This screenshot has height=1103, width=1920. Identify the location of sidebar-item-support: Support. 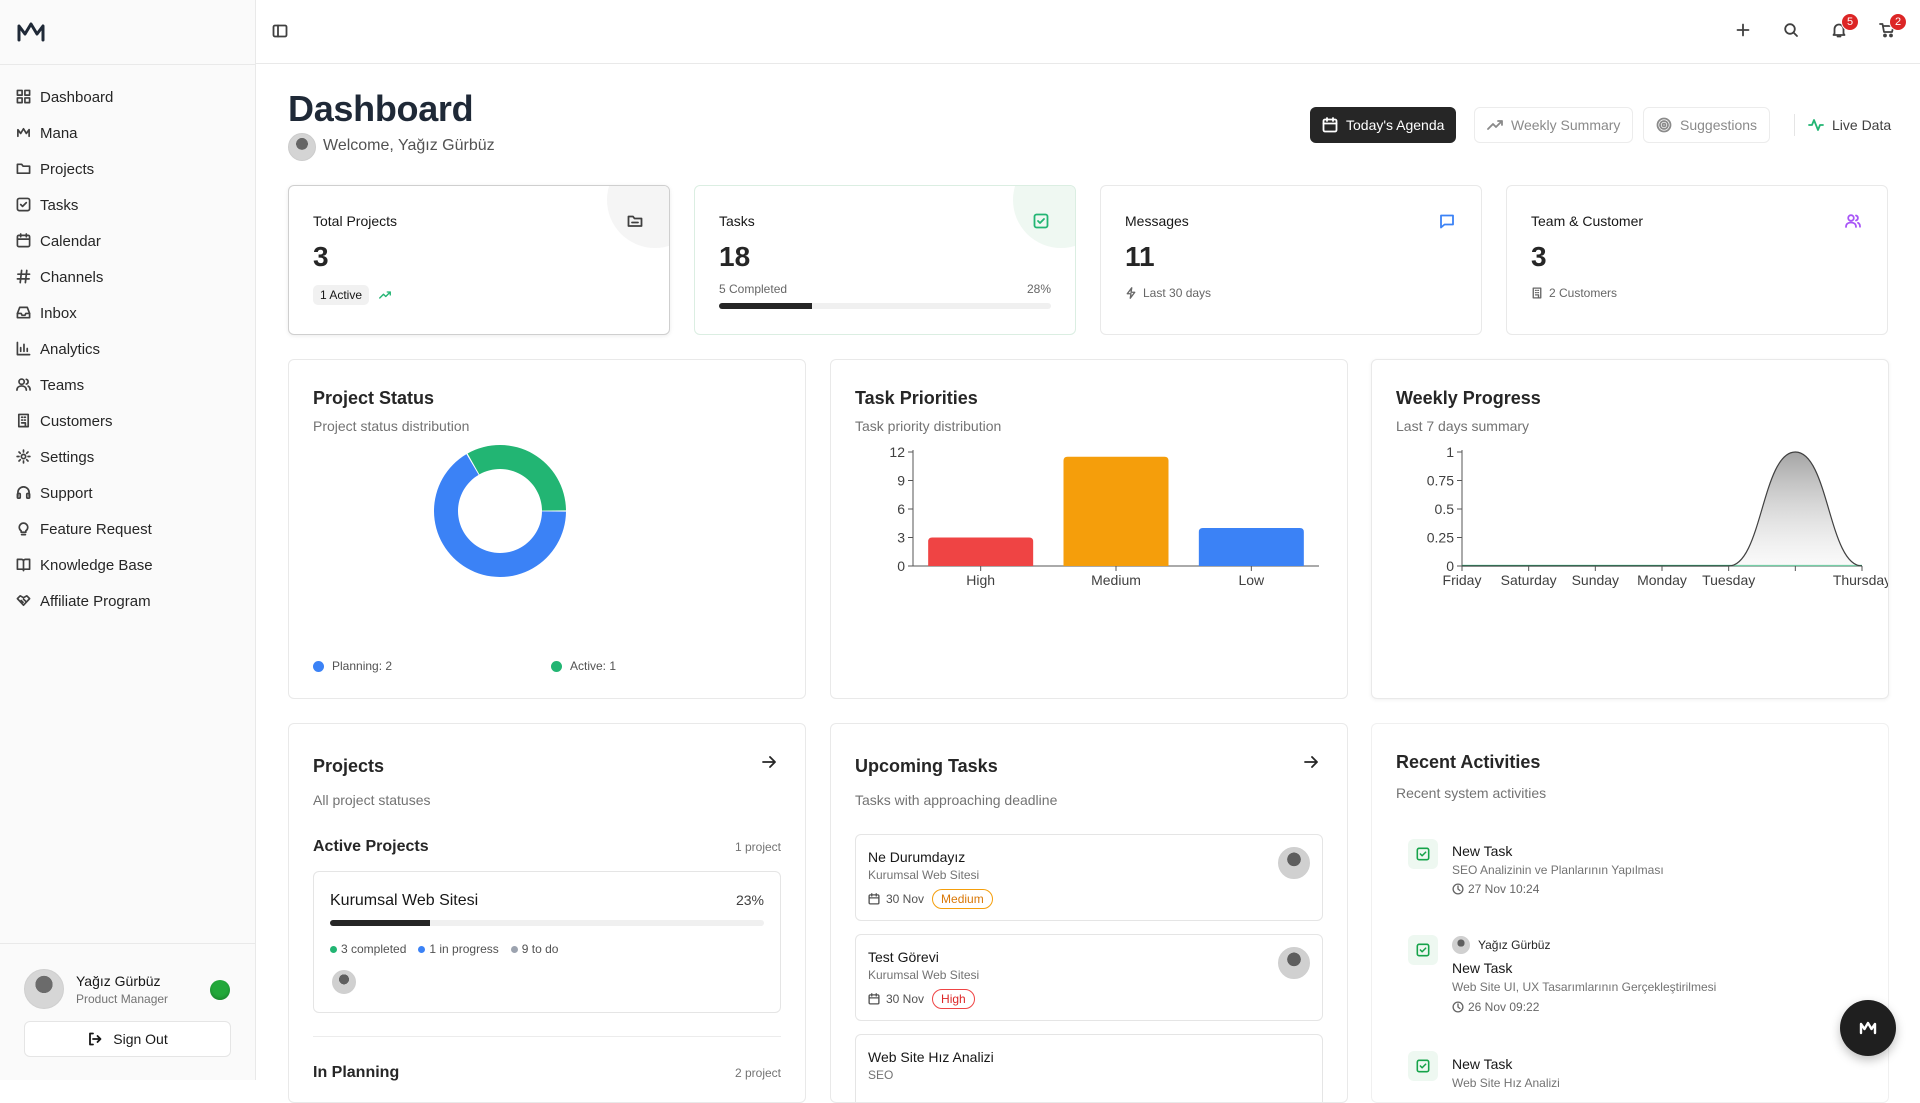
(128, 493).